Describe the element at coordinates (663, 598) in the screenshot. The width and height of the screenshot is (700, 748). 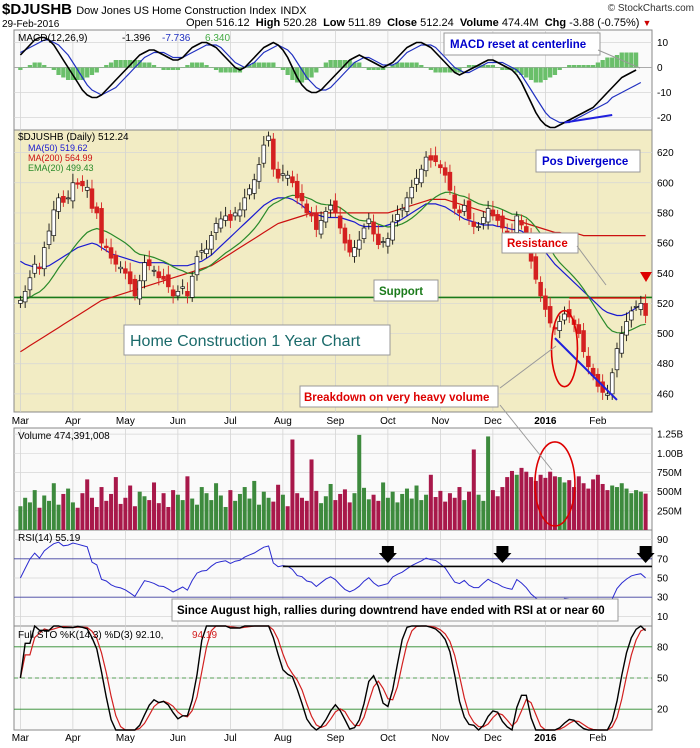
I see `y-tick-label: 30` at that location.